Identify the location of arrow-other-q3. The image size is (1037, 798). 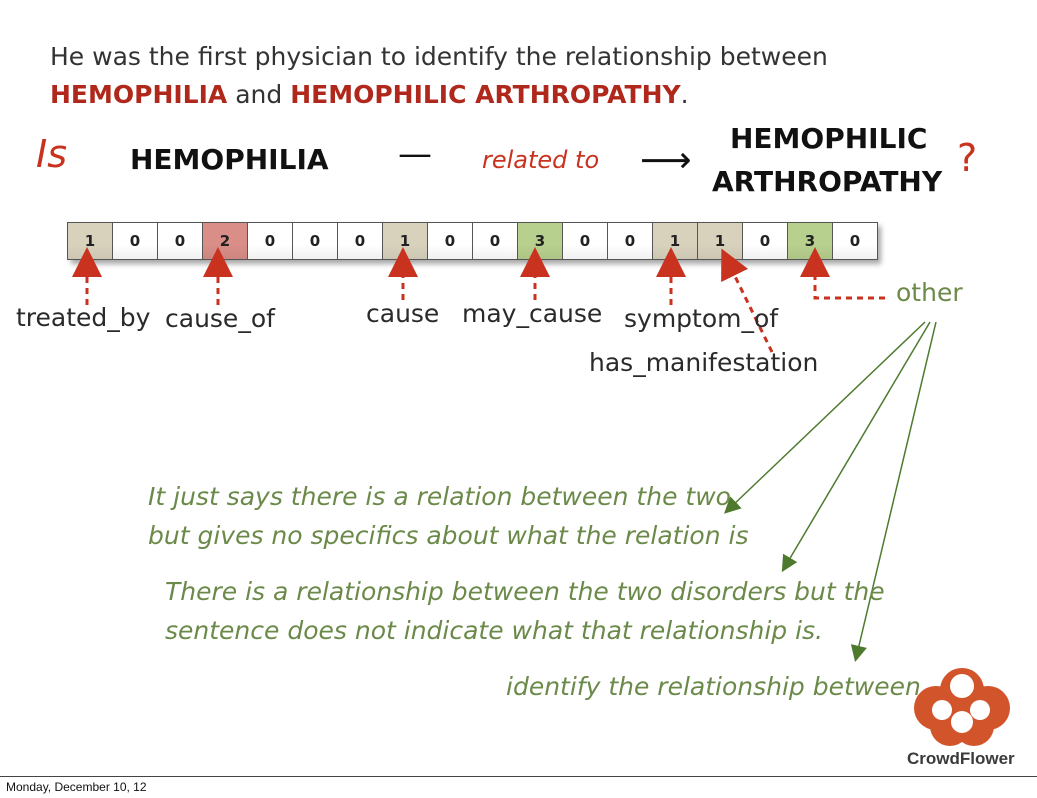
(893, 492).